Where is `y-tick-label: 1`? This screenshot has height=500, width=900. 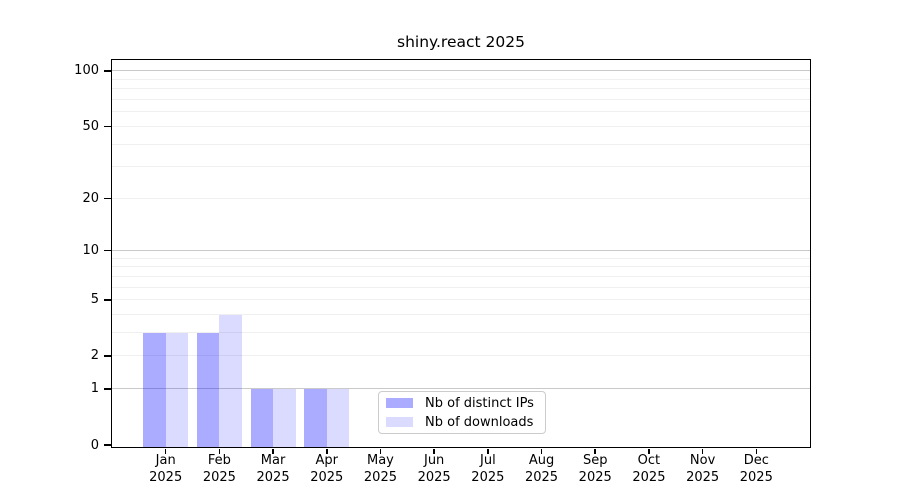 y-tick-label: 1 is located at coordinates (94, 389).